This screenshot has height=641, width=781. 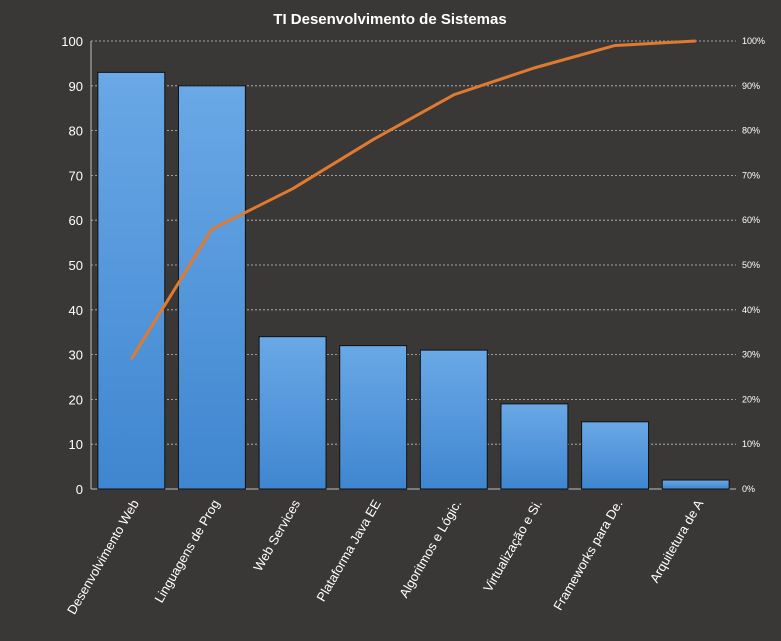 I want to click on y2-tick-label: 80%, so click(x=751, y=131).